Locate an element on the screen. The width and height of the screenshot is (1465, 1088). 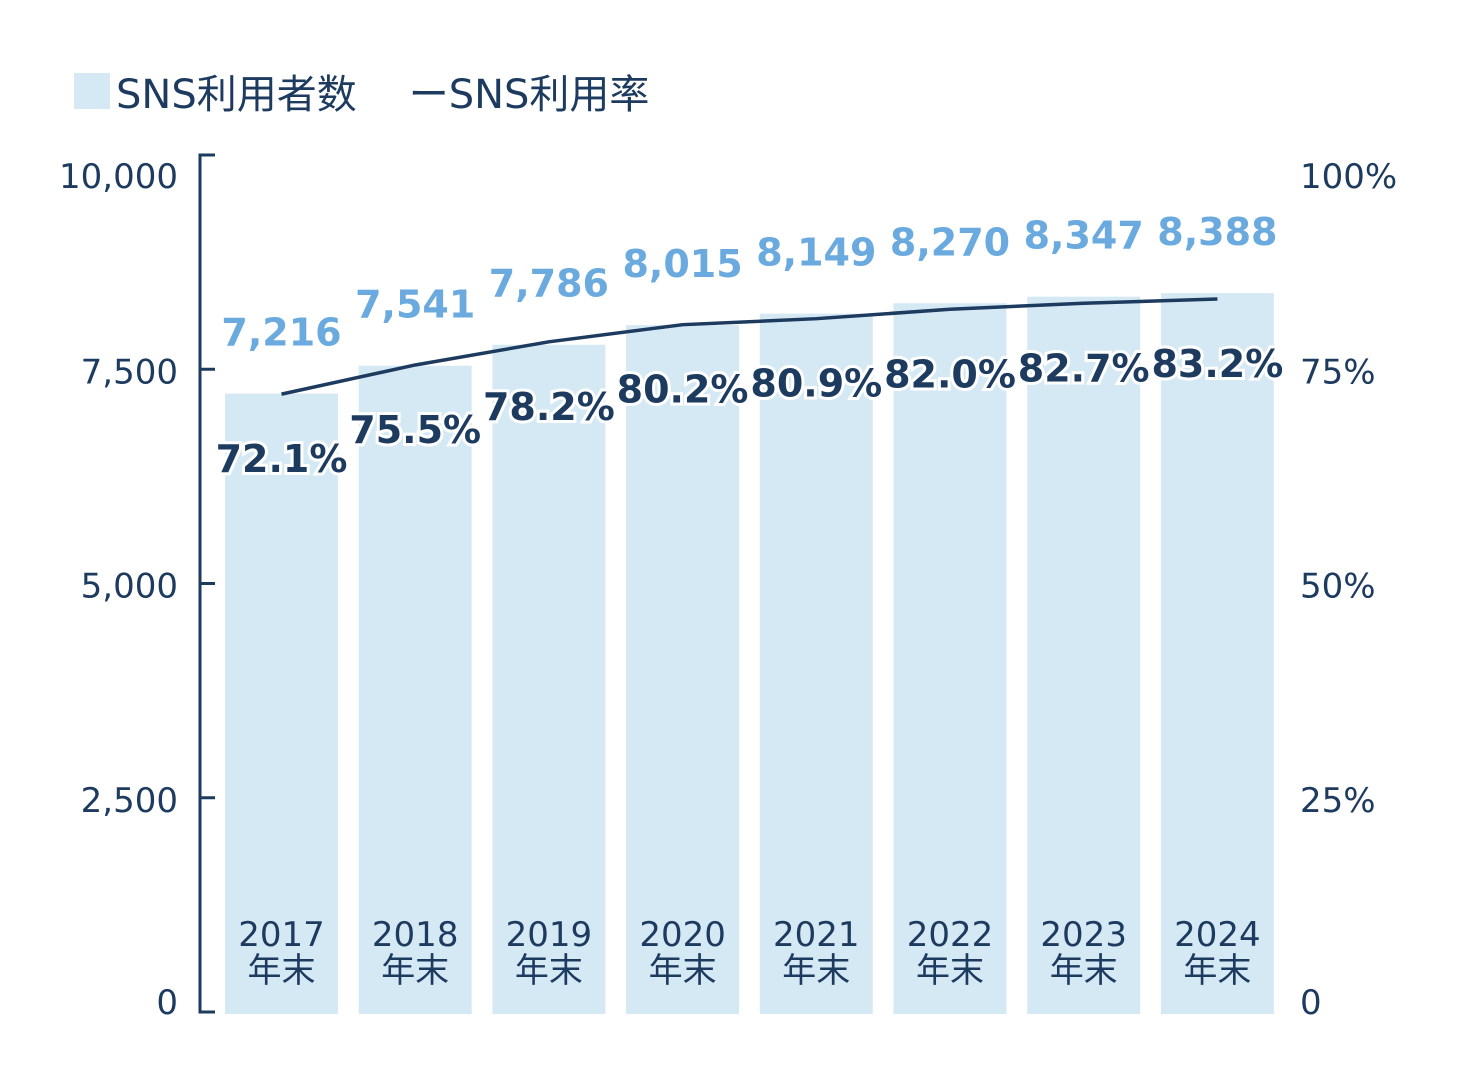
bar-value-label: 8,347 is located at coordinates (1084, 236).